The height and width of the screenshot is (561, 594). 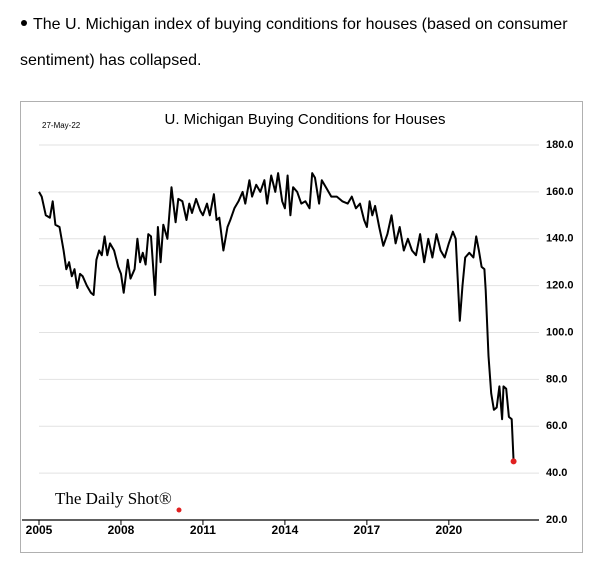 What do you see at coordinates (560, 239) in the screenshot?
I see `y-tick-label: 140.0` at bounding box center [560, 239].